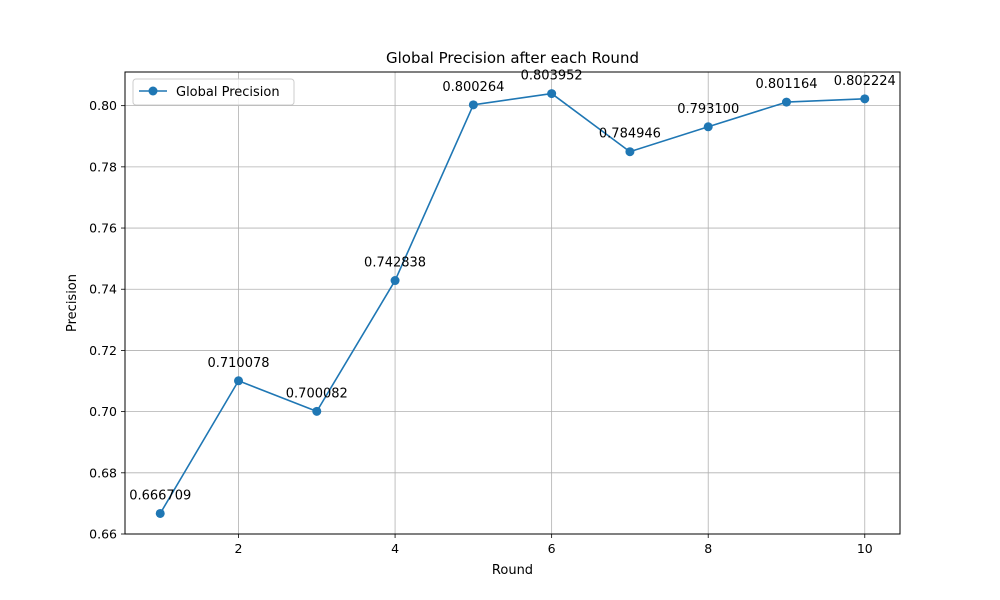 This screenshot has height=600, width=1000. What do you see at coordinates (708, 109) in the screenshot?
I see `data-label: 0.793100` at bounding box center [708, 109].